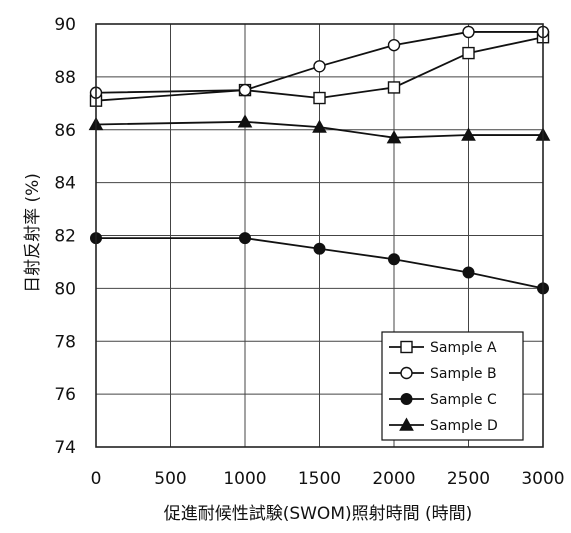 Image resolution: width=571 pixels, height=533 pixels. What do you see at coordinates (170, 479) in the screenshot?
I see `x-tick-label: 500` at bounding box center [170, 479].